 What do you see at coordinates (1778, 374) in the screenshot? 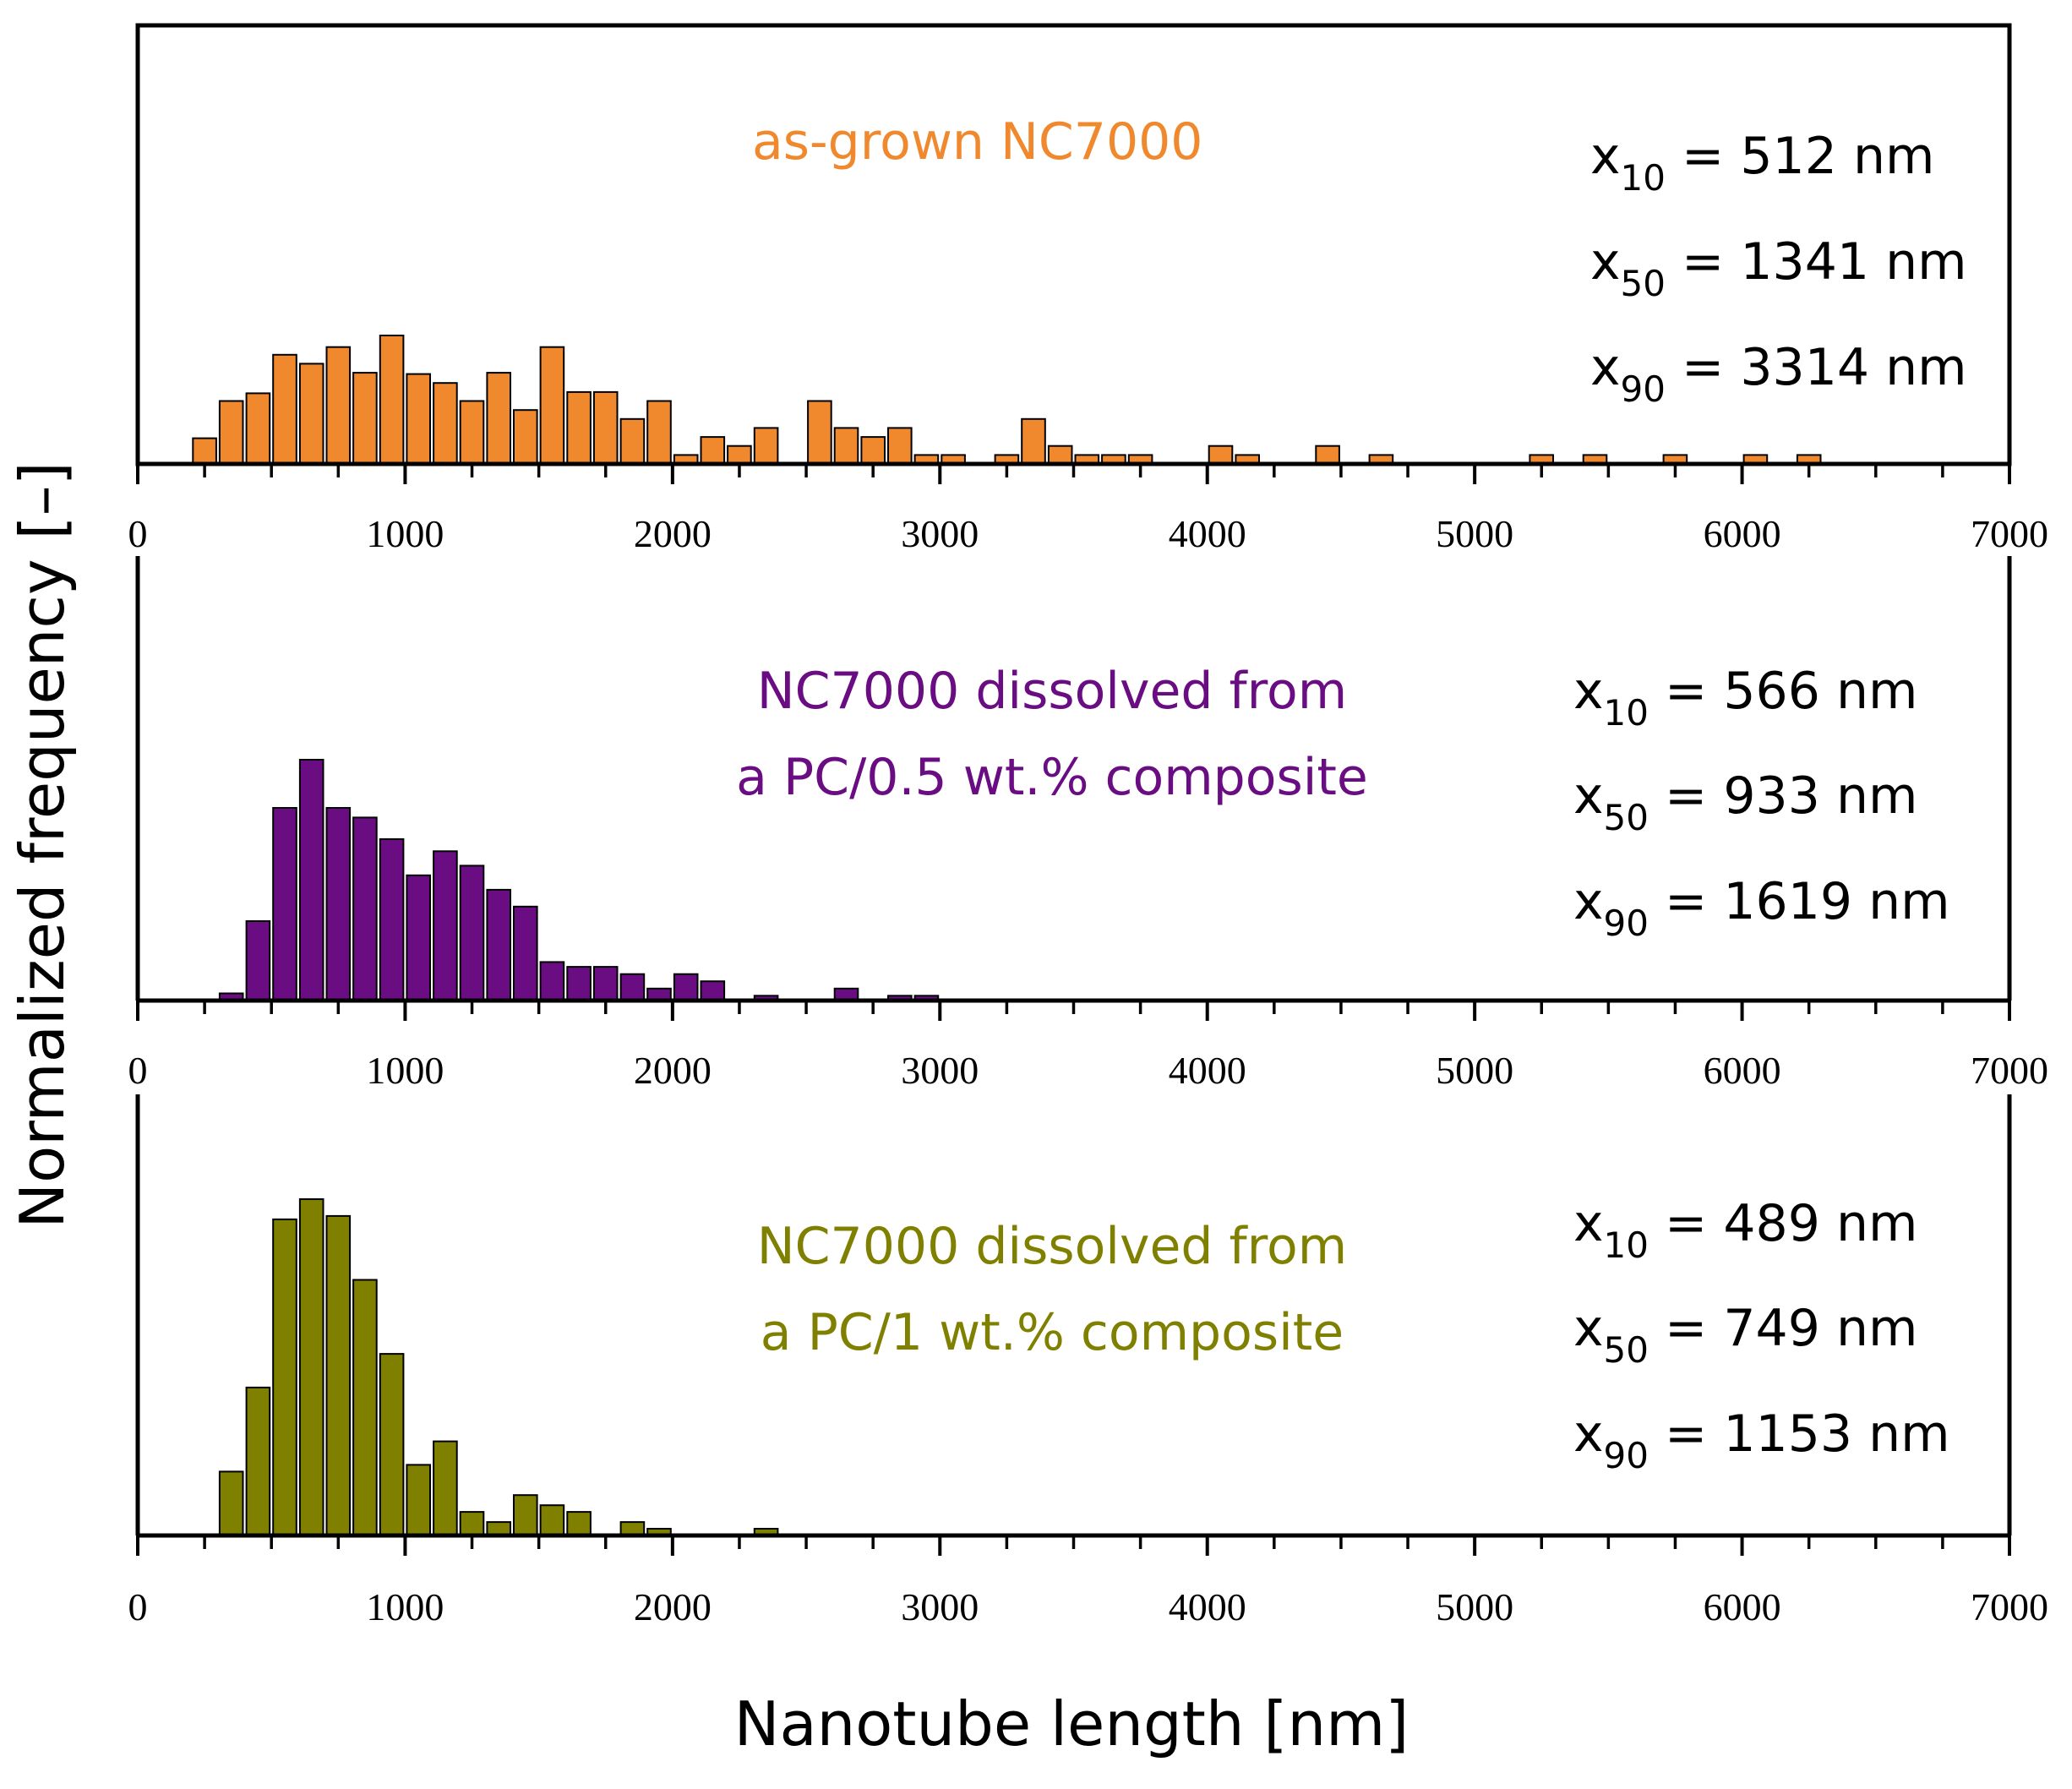
I see `percentile-label-x90: x90 = 3314 nm` at bounding box center [1778, 374].